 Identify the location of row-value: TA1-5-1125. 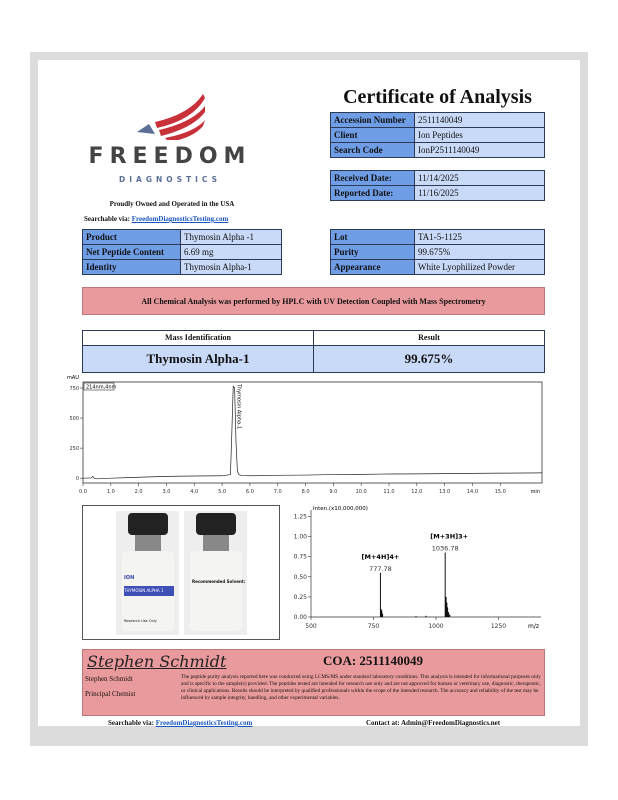
(479, 237).